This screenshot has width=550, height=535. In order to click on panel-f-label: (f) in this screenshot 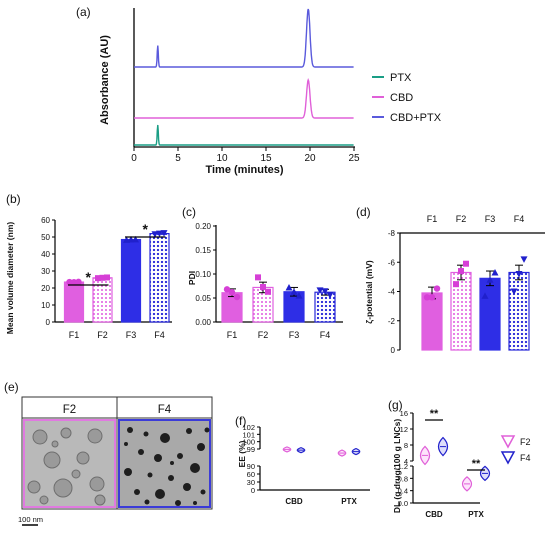, I will do `click(240, 421)`.